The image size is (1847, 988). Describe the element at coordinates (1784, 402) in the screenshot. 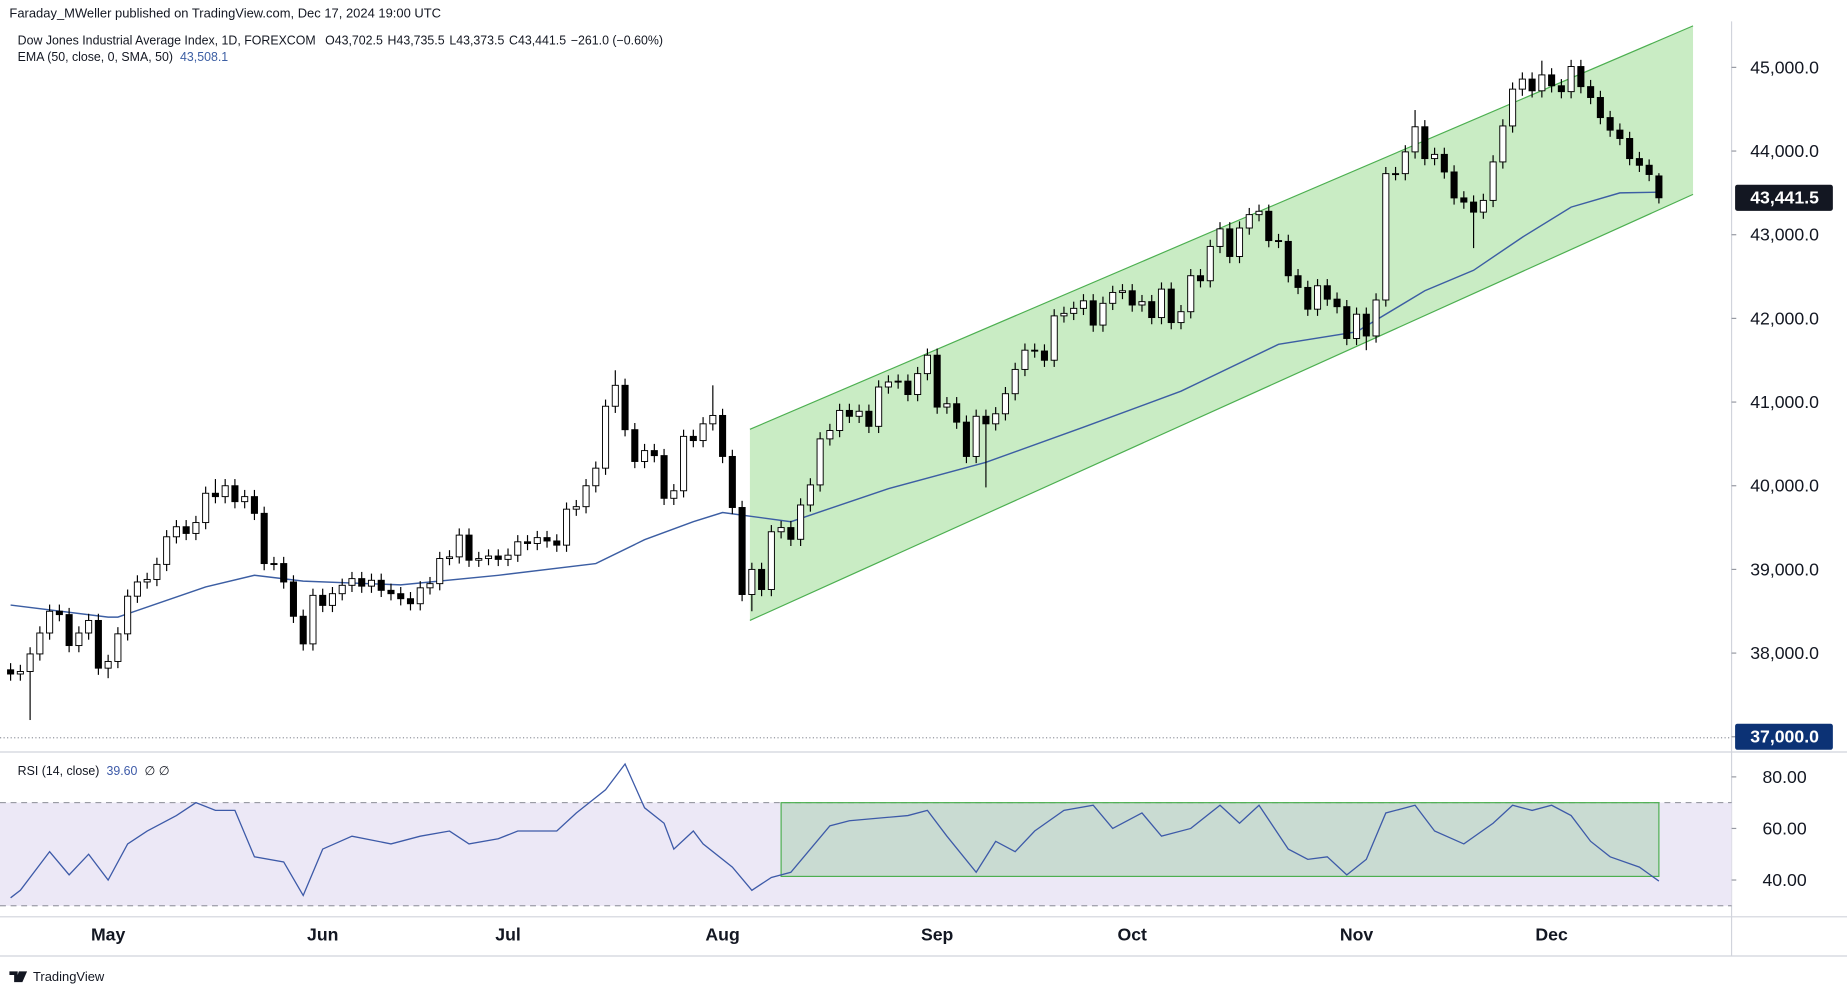

I see `y-tick-label: 41,000.0` at that location.